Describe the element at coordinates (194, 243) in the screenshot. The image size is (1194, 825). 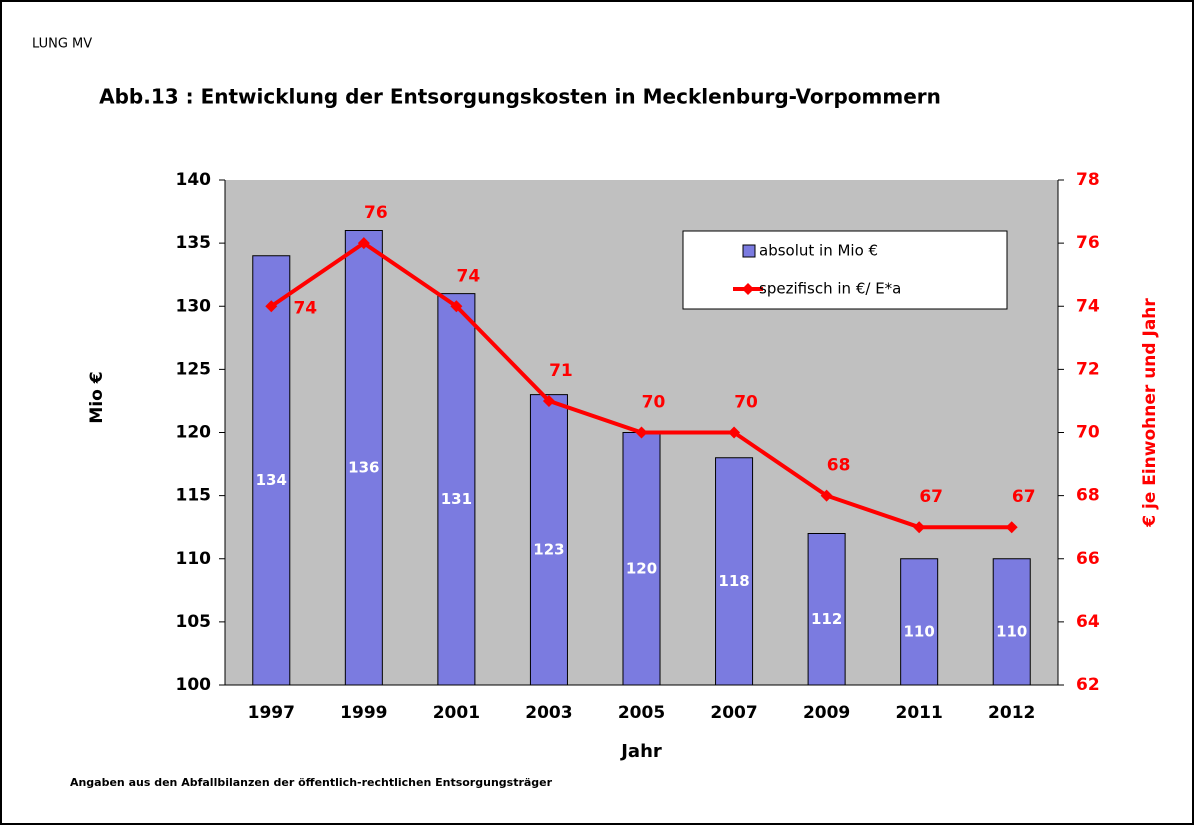
I see `y-tick-label: 135` at that location.